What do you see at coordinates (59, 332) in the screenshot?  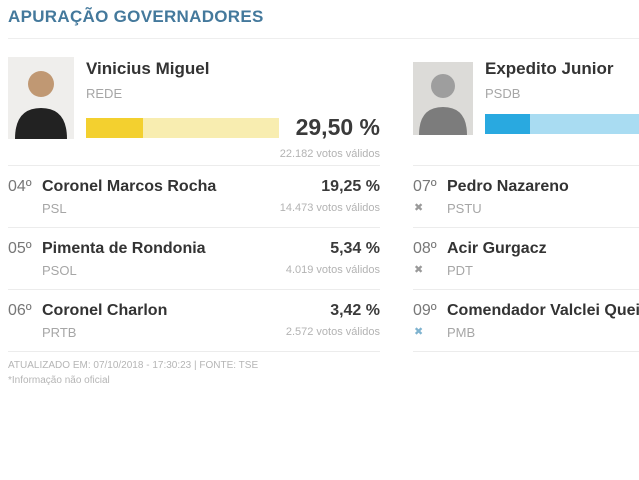 I see `candidate-party: PRTB` at bounding box center [59, 332].